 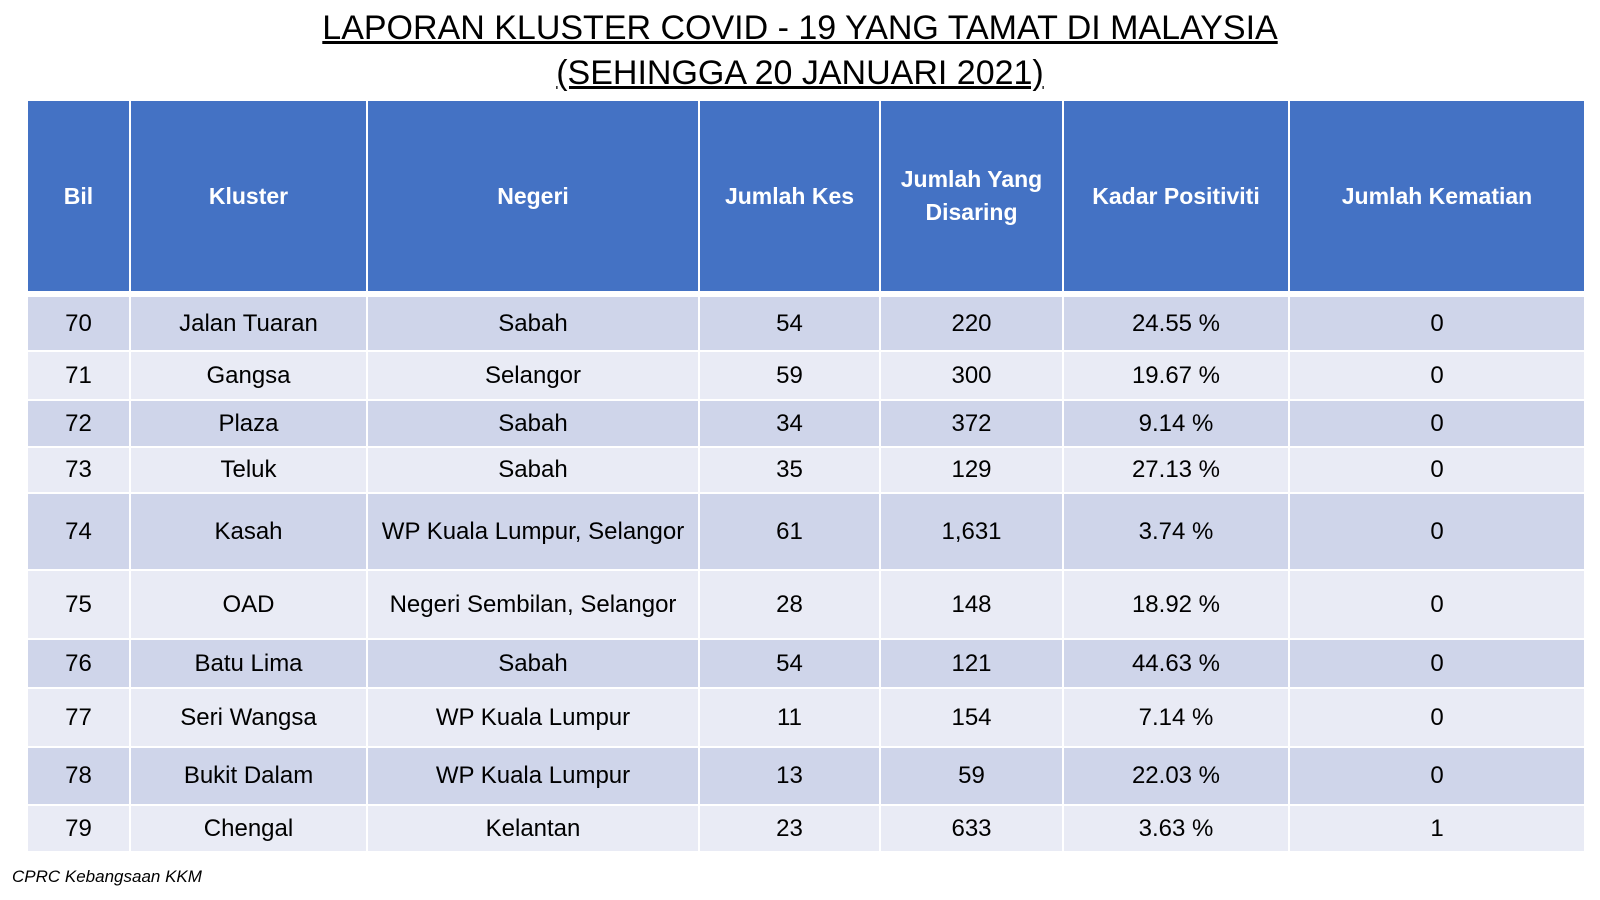 What do you see at coordinates (789, 470) in the screenshot?
I see `cell-jumlah-kes: 35` at bounding box center [789, 470].